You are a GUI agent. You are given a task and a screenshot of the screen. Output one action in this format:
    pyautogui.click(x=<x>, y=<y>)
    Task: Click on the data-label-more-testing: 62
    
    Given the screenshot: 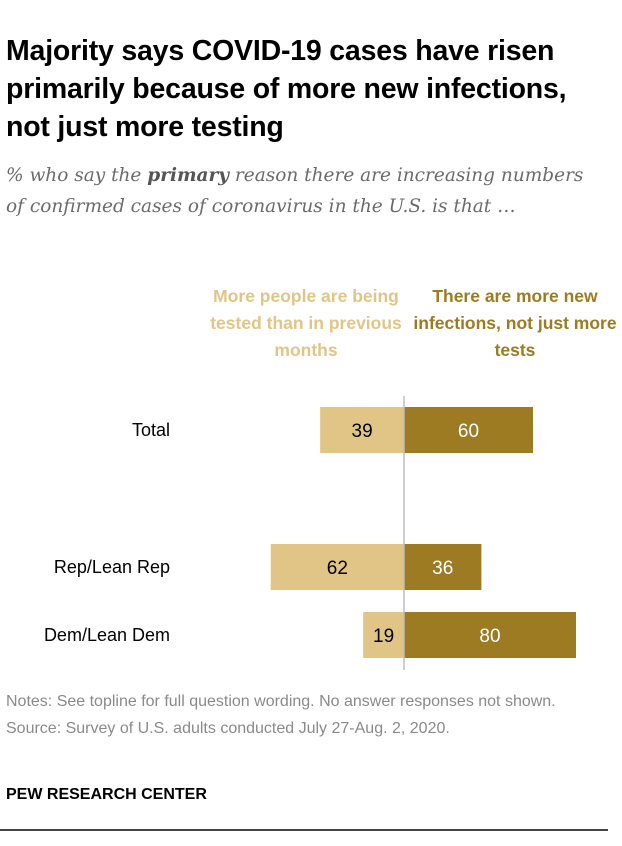 What is the action you would take?
    pyautogui.click(x=337, y=568)
    